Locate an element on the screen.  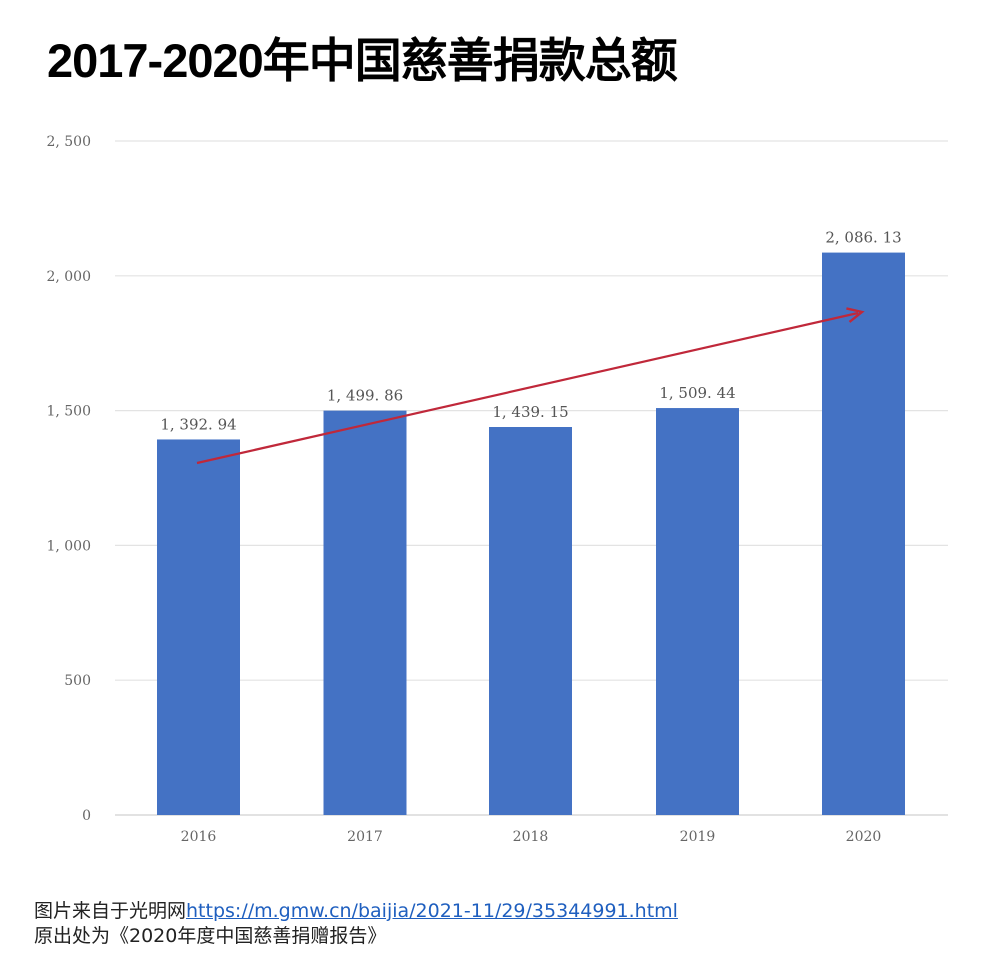
y-tick-label: 1, 000 is located at coordinates (68, 546).